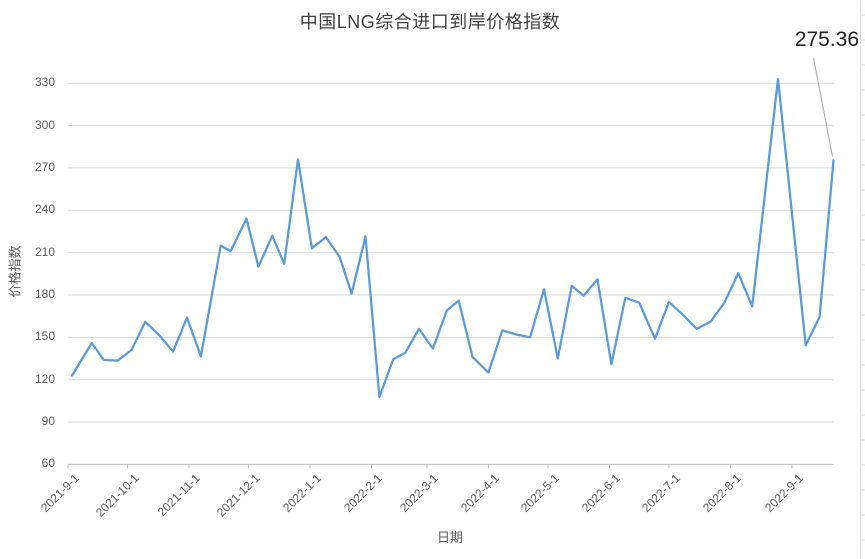  What do you see at coordinates (44, 336) in the screenshot?
I see `y-axis-tick-label: 150` at bounding box center [44, 336].